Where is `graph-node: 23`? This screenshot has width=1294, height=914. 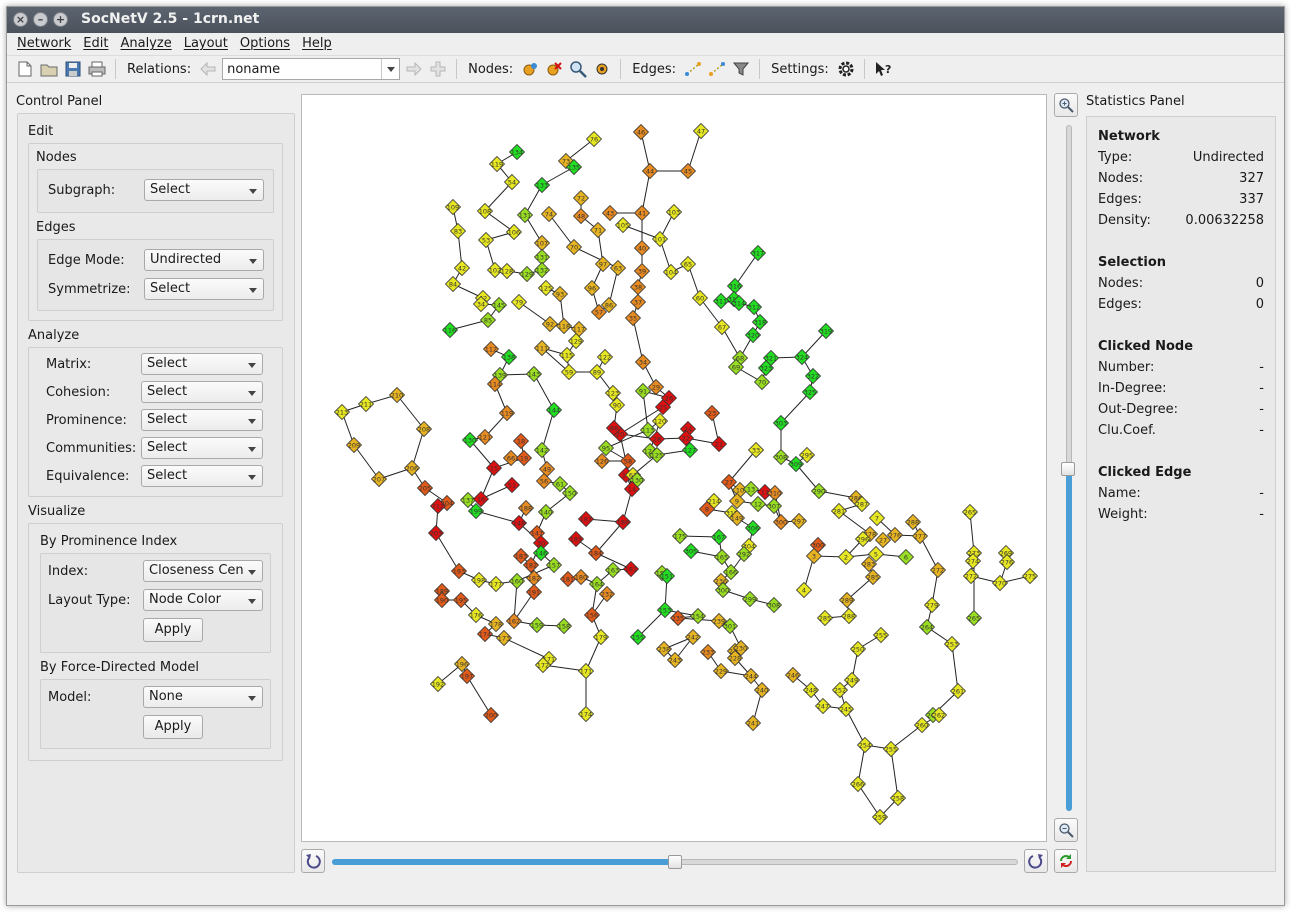
graph-node: 23 is located at coordinates (712, 413).